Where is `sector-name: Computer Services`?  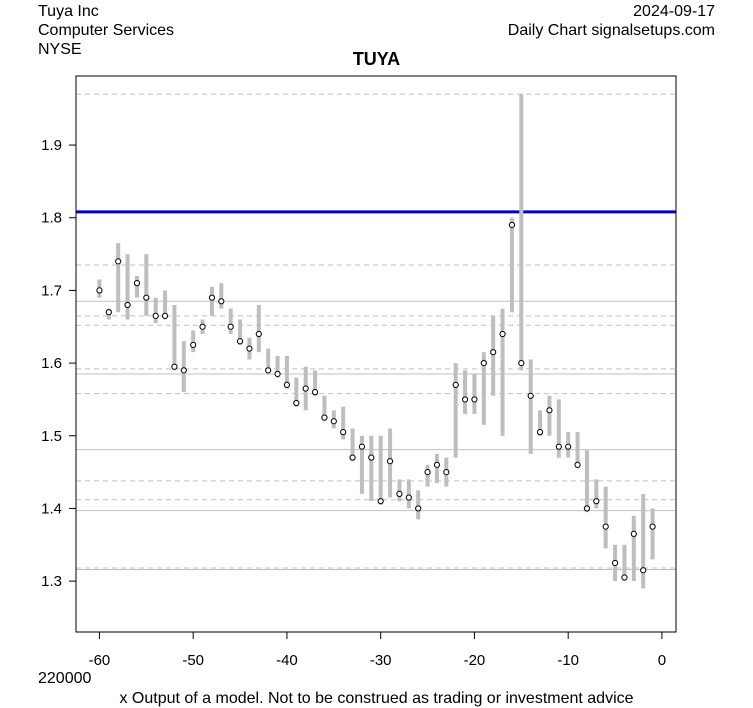 sector-name: Computer Services is located at coordinates (106, 30).